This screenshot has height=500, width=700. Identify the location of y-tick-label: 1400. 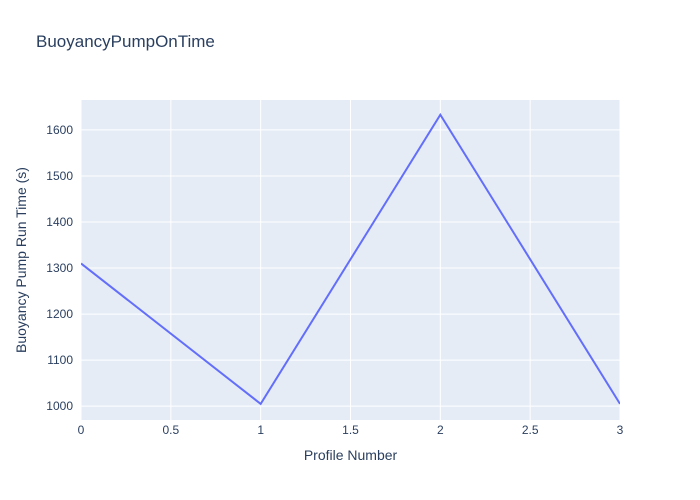
(59, 222).